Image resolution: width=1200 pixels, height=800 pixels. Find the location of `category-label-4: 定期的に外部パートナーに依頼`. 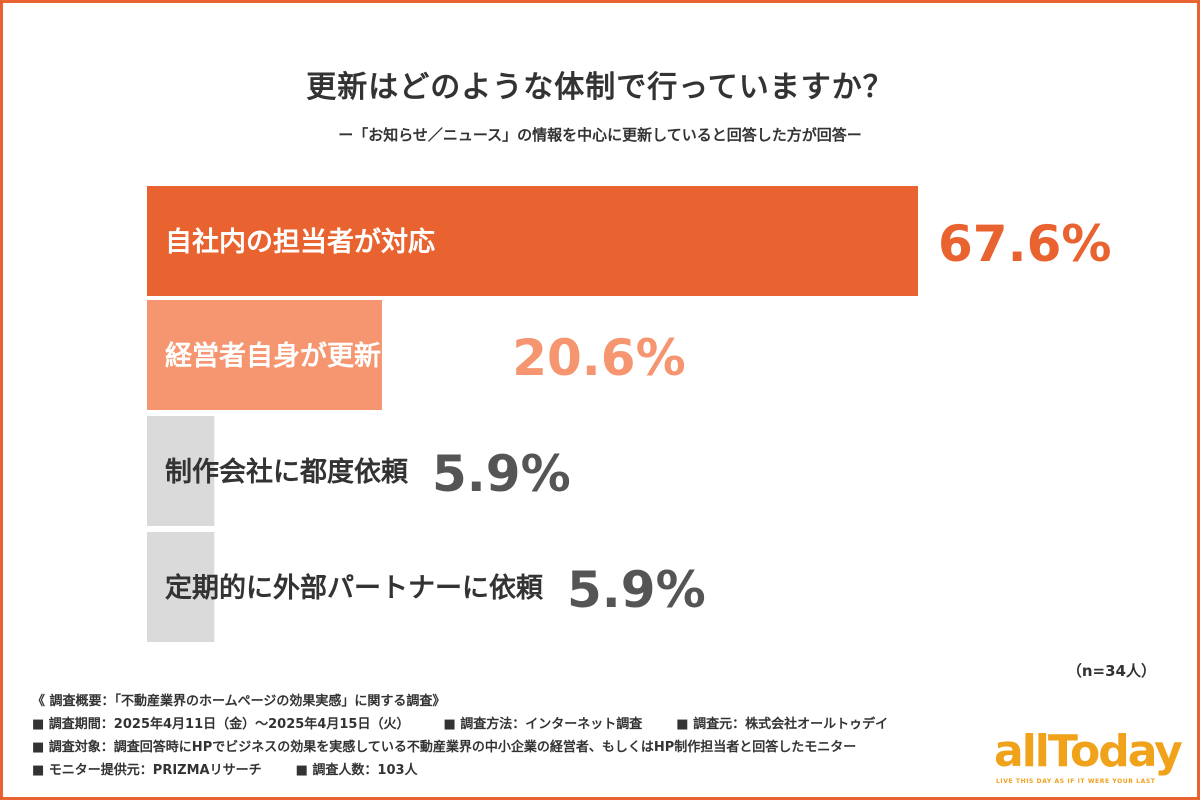

category-label-4: 定期的に外部パートナーに依頼 is located at coordinates (354, 588).